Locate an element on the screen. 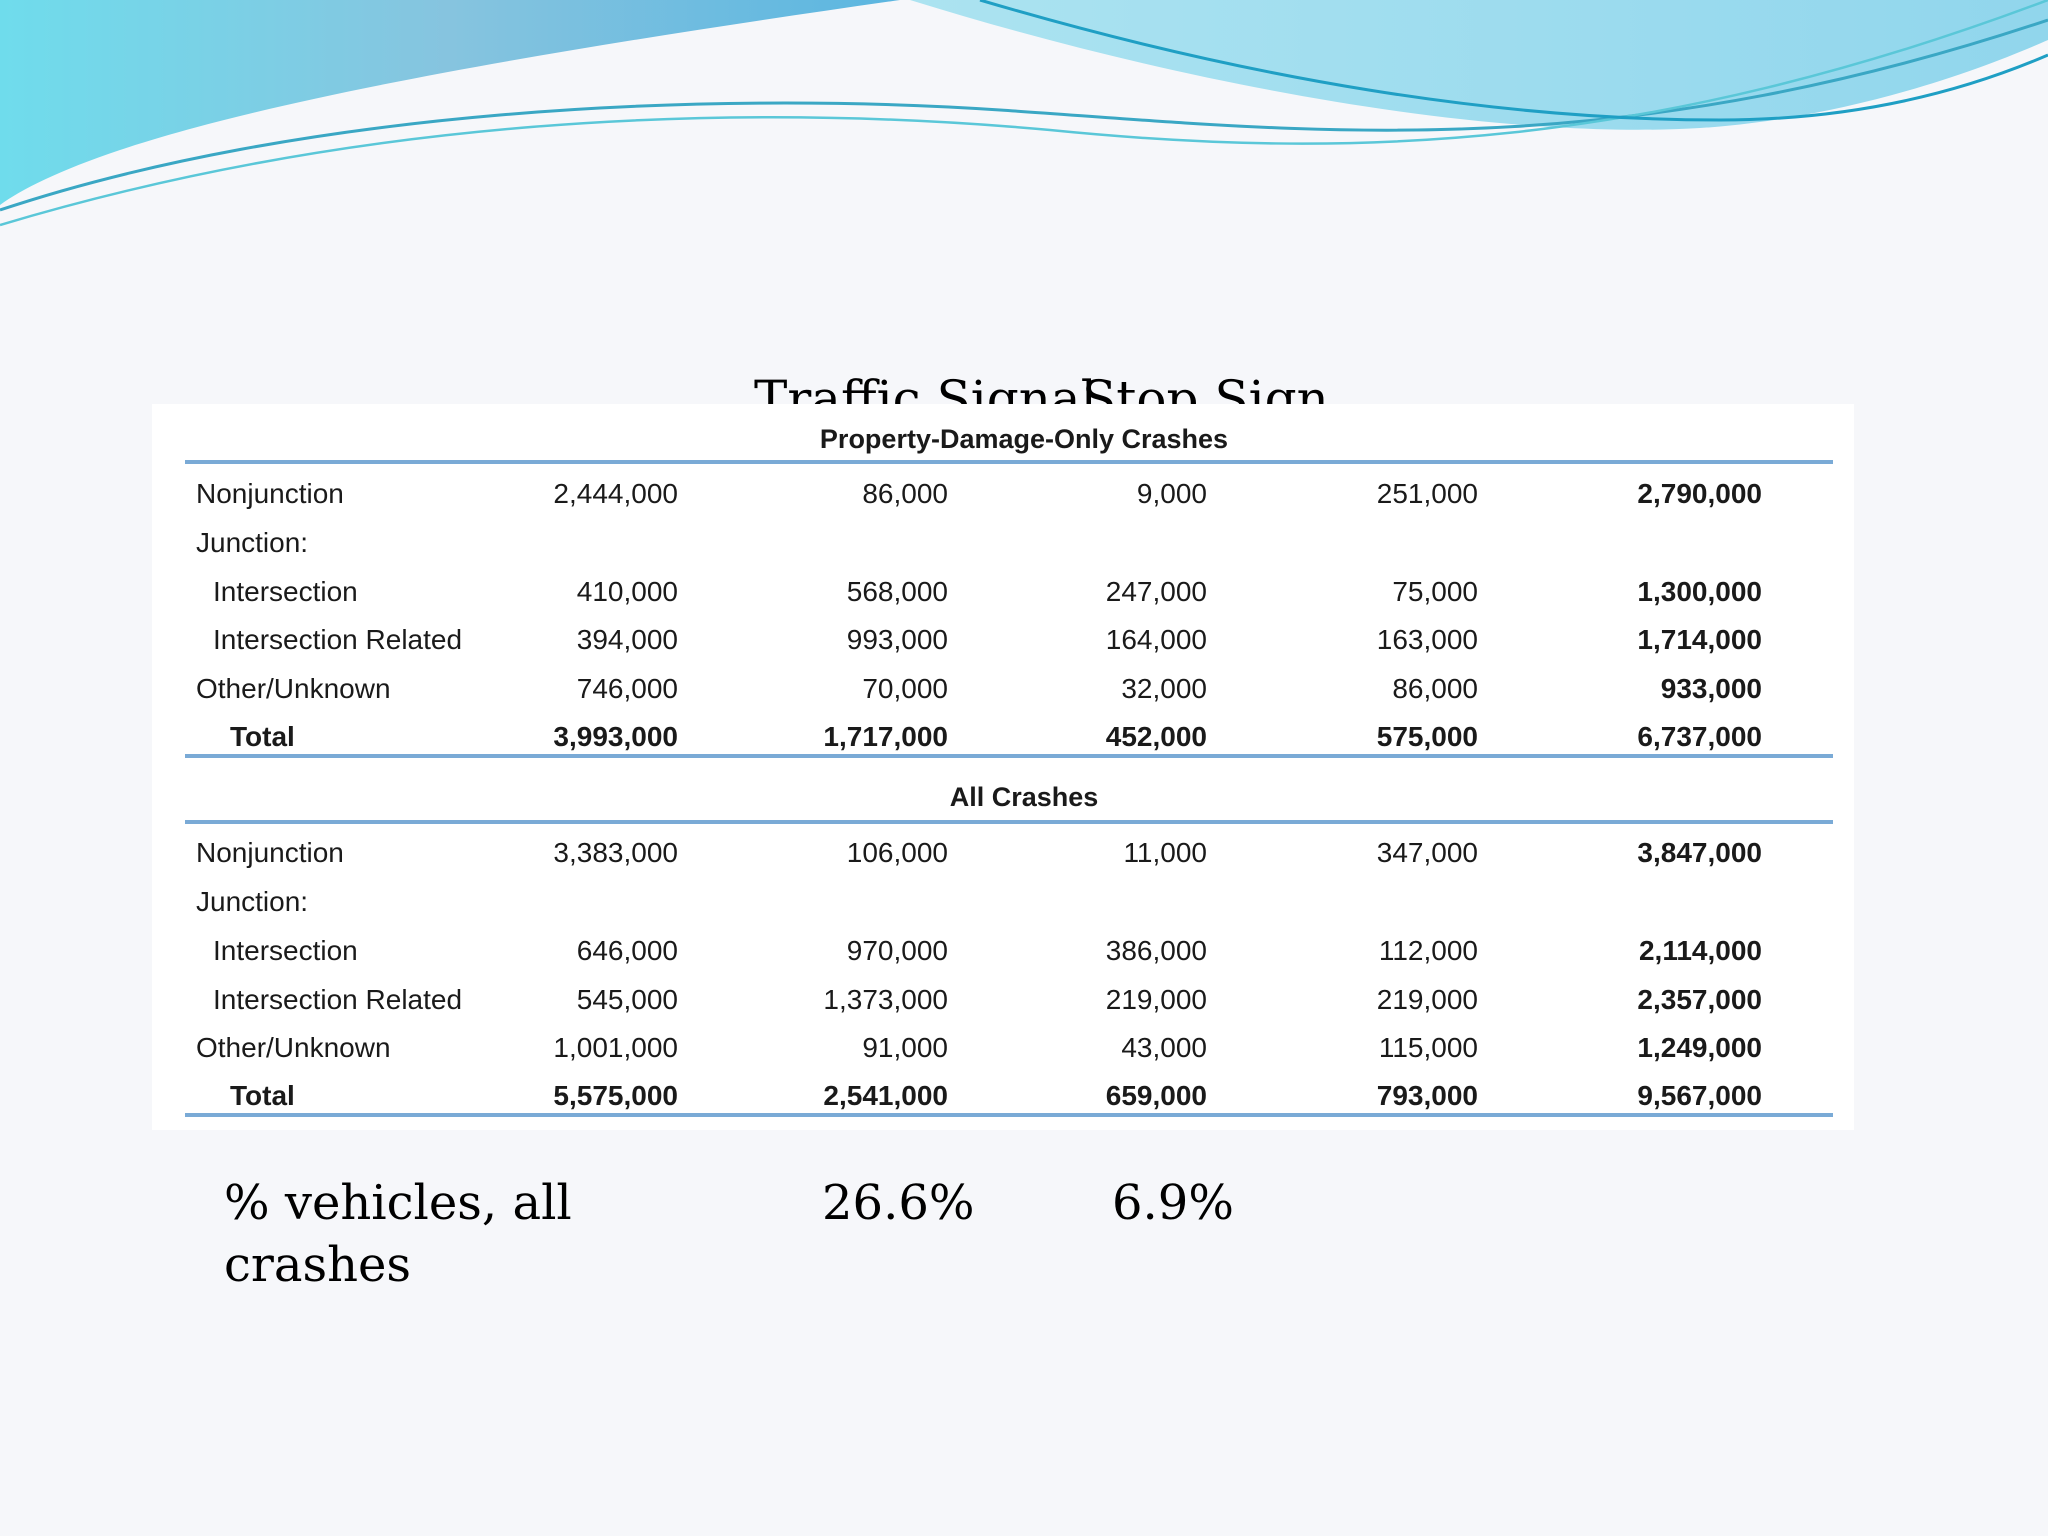 The image size is (2048, 1536). cell: 575,000 is located at coordinates (1427, 736).